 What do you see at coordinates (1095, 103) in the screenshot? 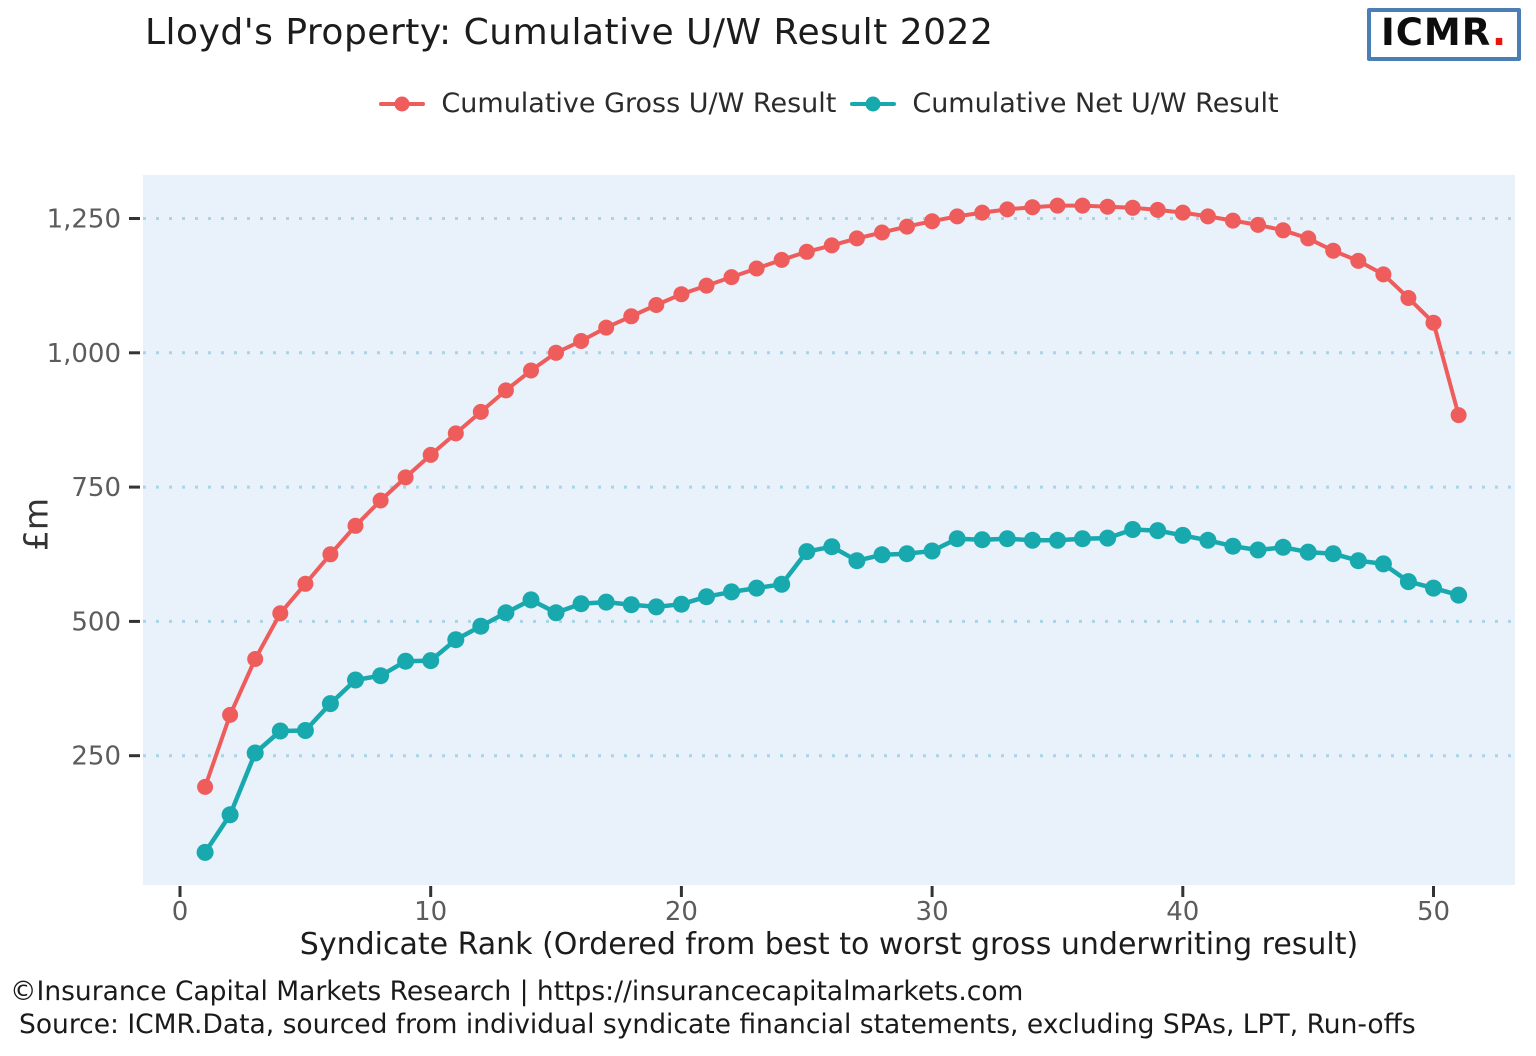
I see `legend-label-net: Cumulative Net U/W Result` at bounding box center [1095, 103].